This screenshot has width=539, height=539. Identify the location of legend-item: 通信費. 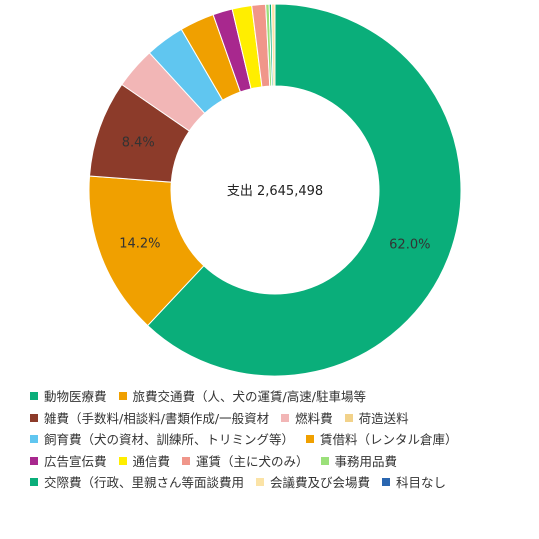
(144, 462).